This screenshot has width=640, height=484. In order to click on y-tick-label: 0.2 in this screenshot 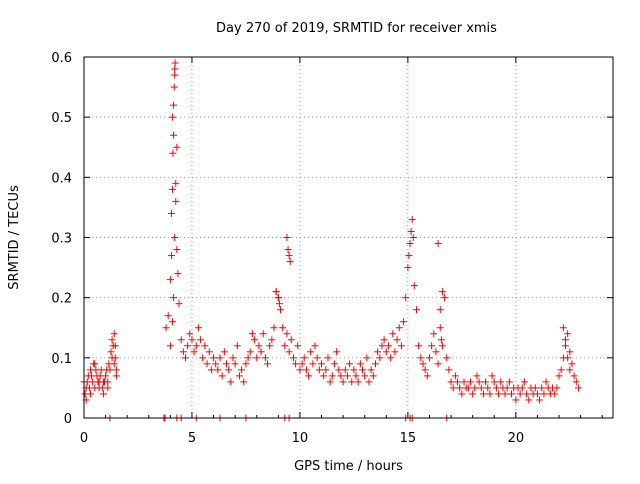, I will do `click(61, 299)`.